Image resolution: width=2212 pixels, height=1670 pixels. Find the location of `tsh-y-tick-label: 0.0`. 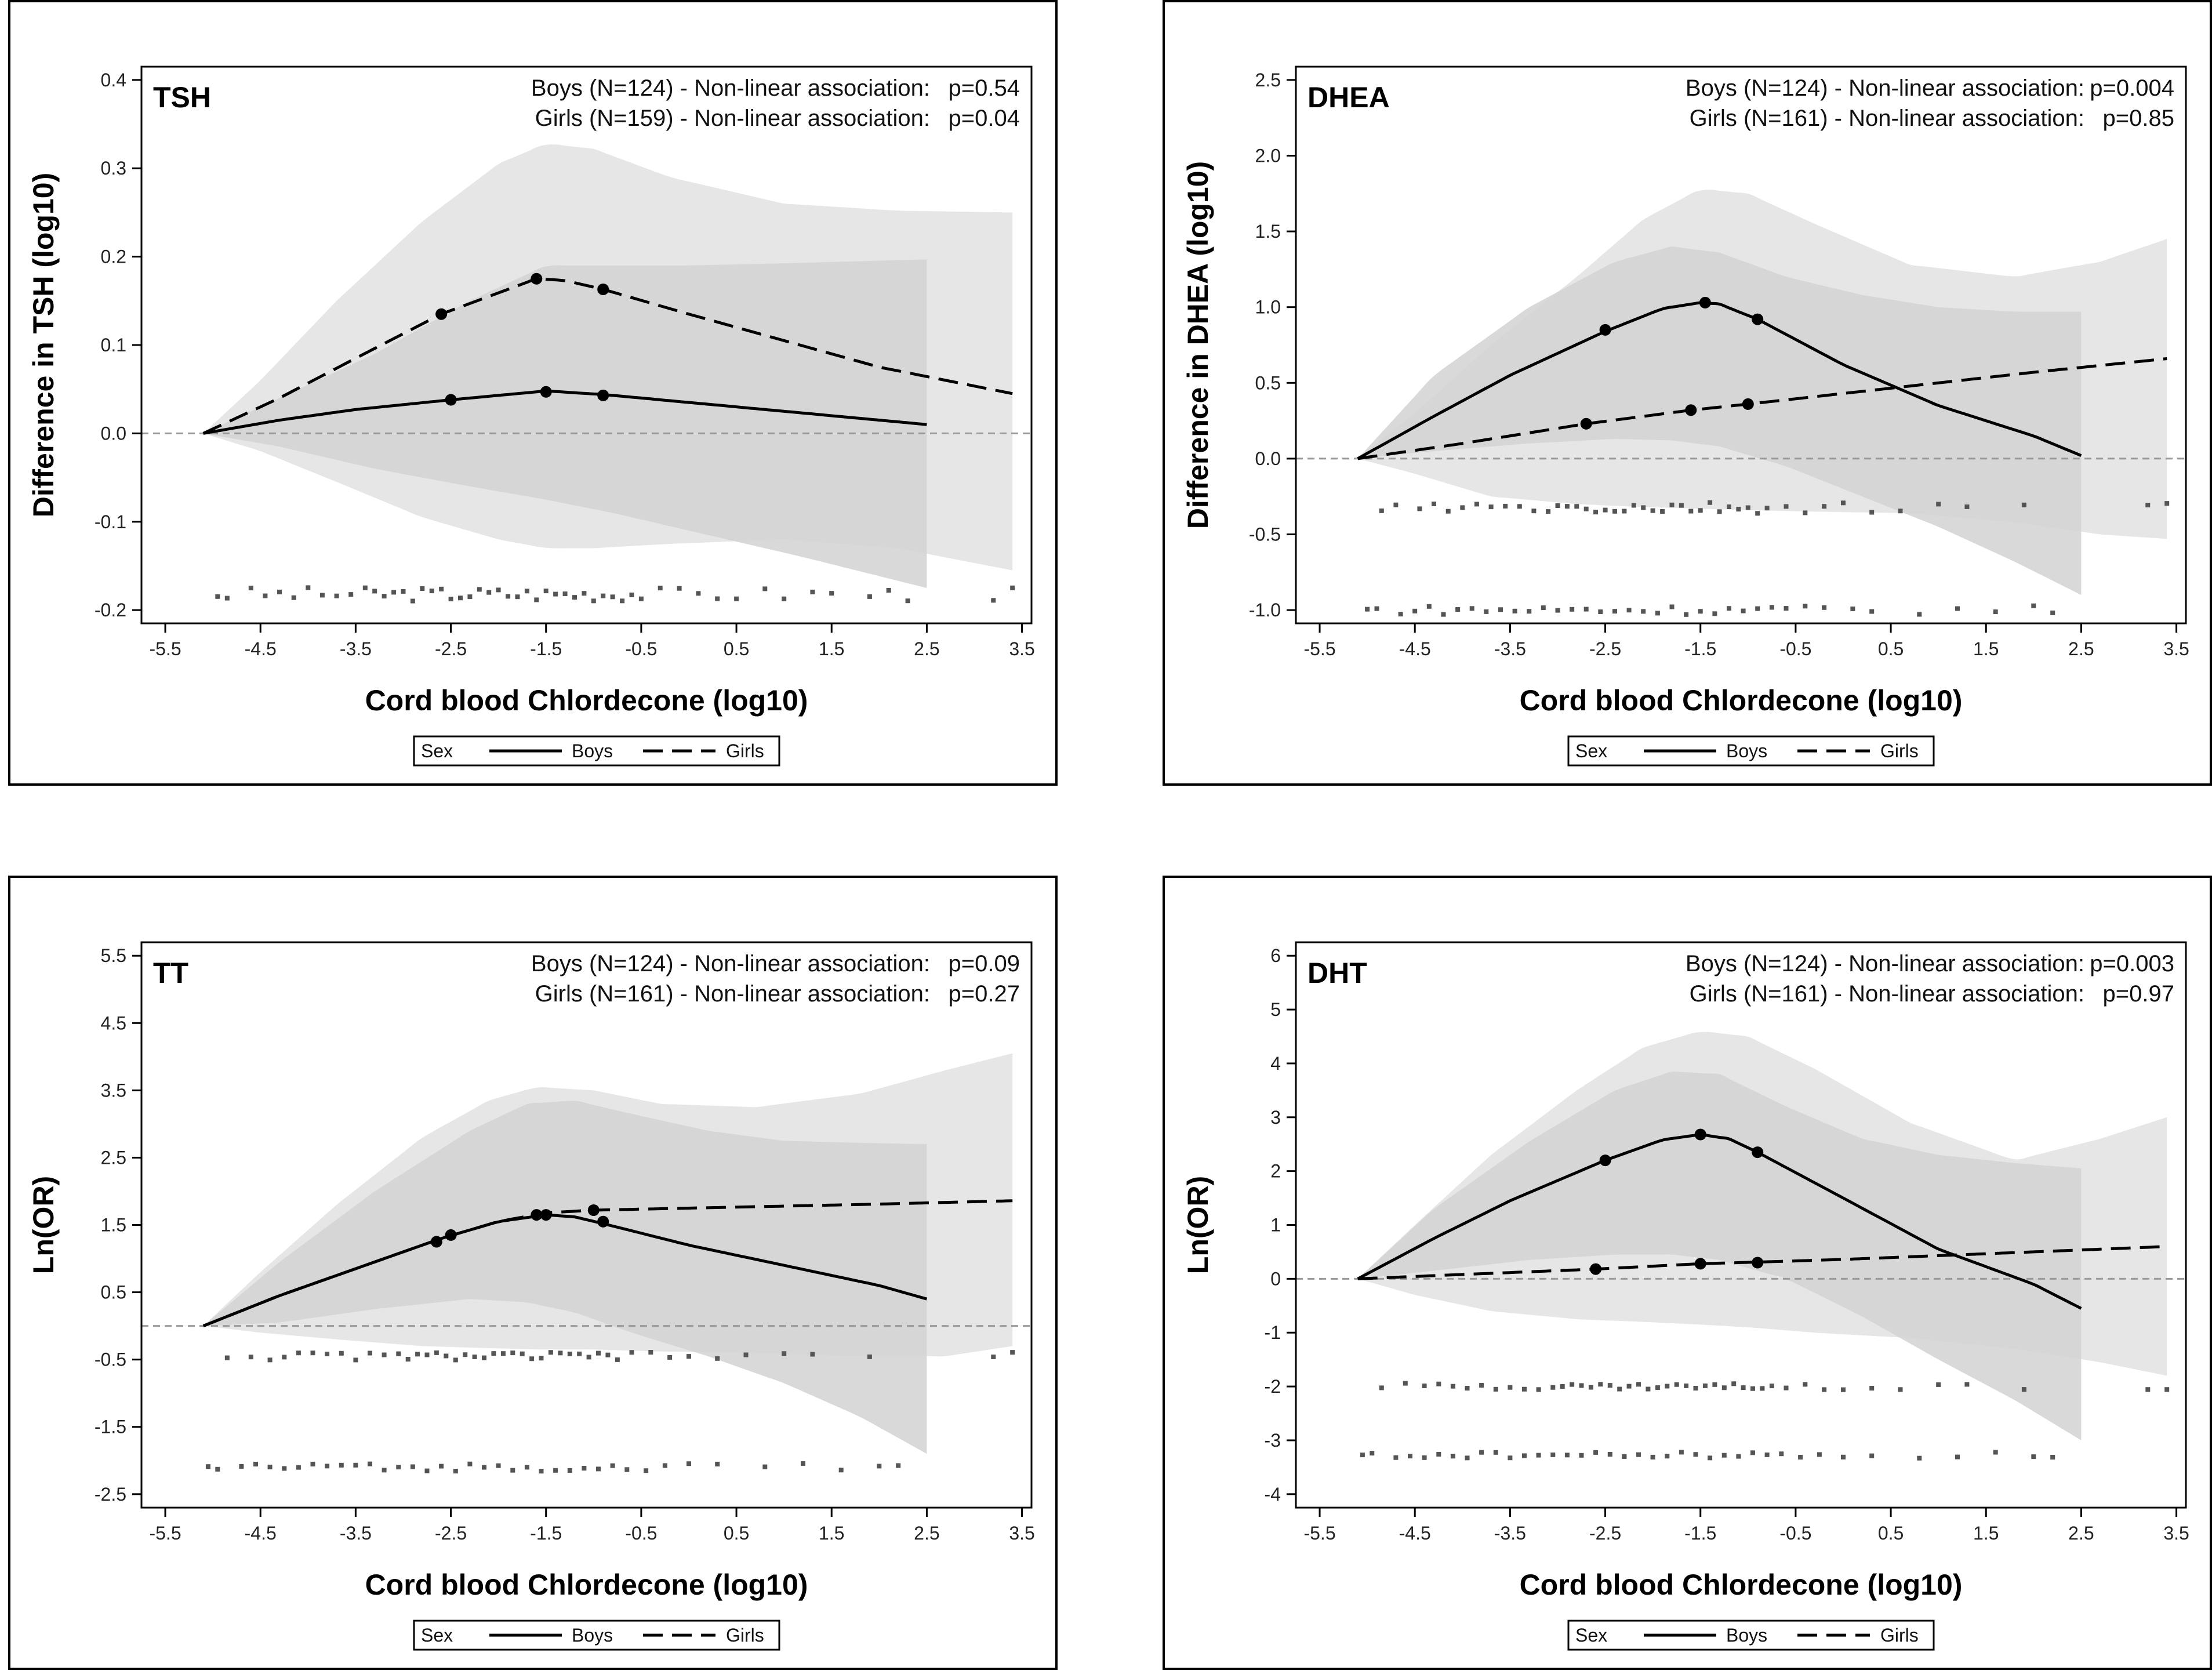

tsh-y-tick-label: 0.0 is located at coordinates (113, 434).